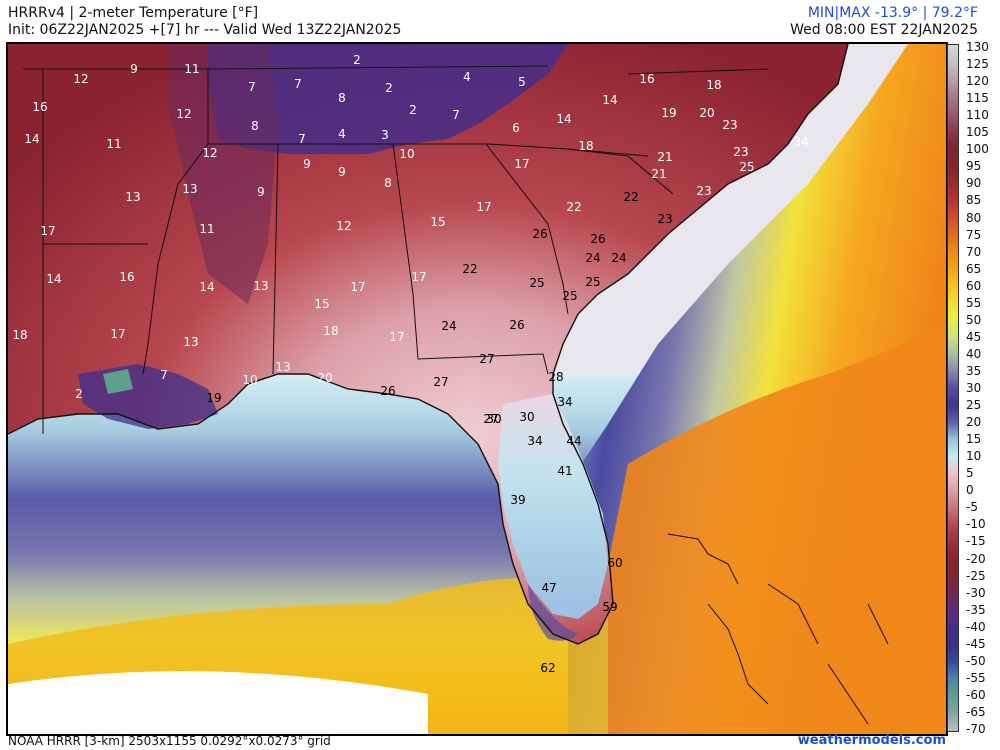 This screenshot has height=750, width=1000. What do you see at coordinates (976, 660) in the screenshot?
I see `colorbar-label: -50` at bounding box center [976, 660].